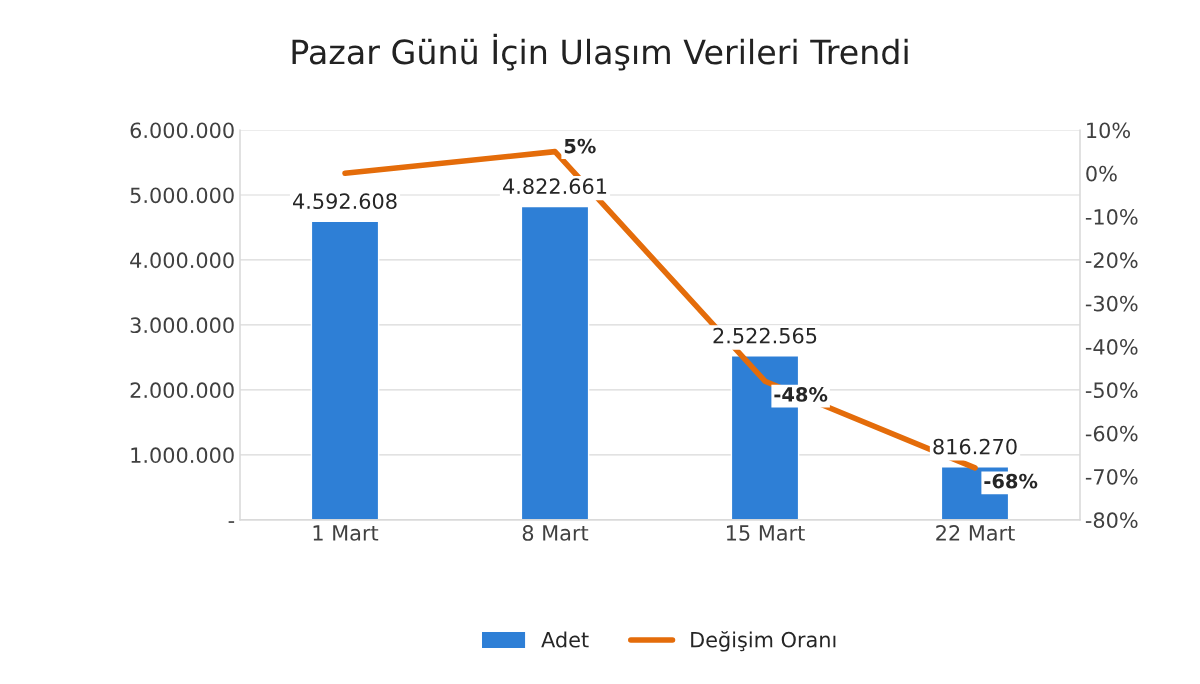 The width and height of the screenshot is (1200, 684). I want to click on y2-tick-label: 0%, so click(1101, 173).